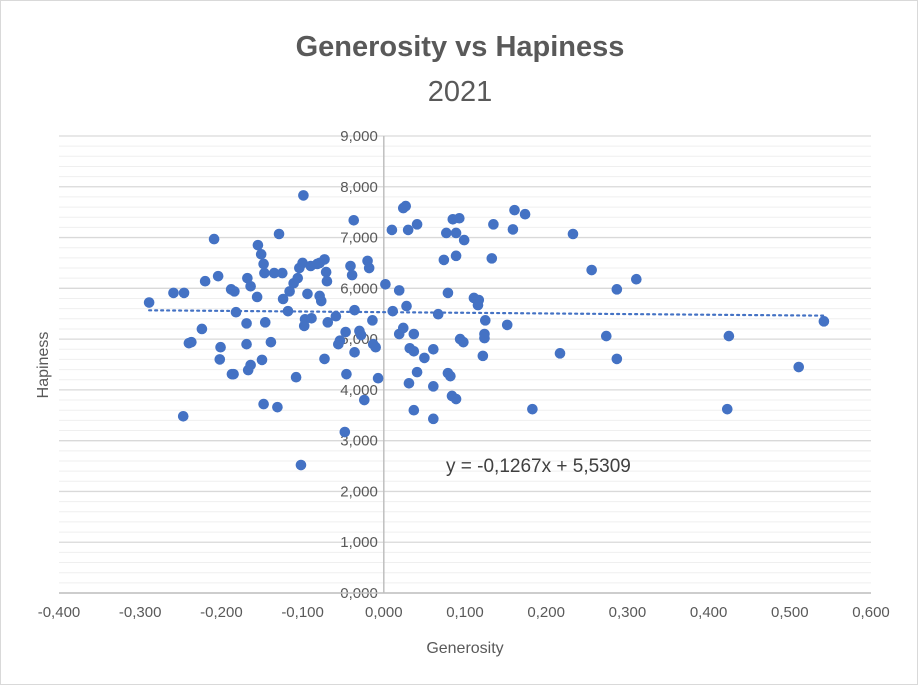 The height and width of the screenshot is (686, 918). Describe the element at coordinates (460, 92) in the screenshot. I see `chart-subtitle: 2021` at that location.